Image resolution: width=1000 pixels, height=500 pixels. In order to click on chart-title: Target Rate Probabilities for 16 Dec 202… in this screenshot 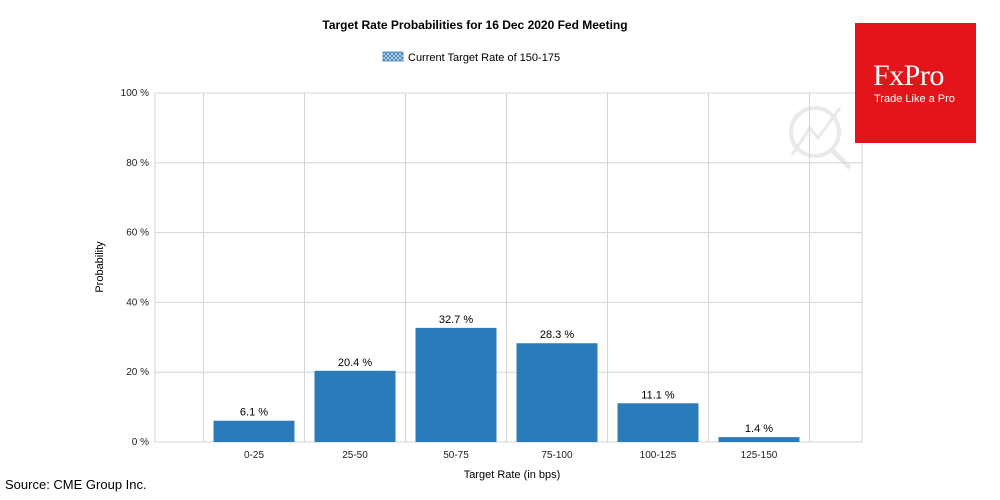, I will do `click(474, 25)`.